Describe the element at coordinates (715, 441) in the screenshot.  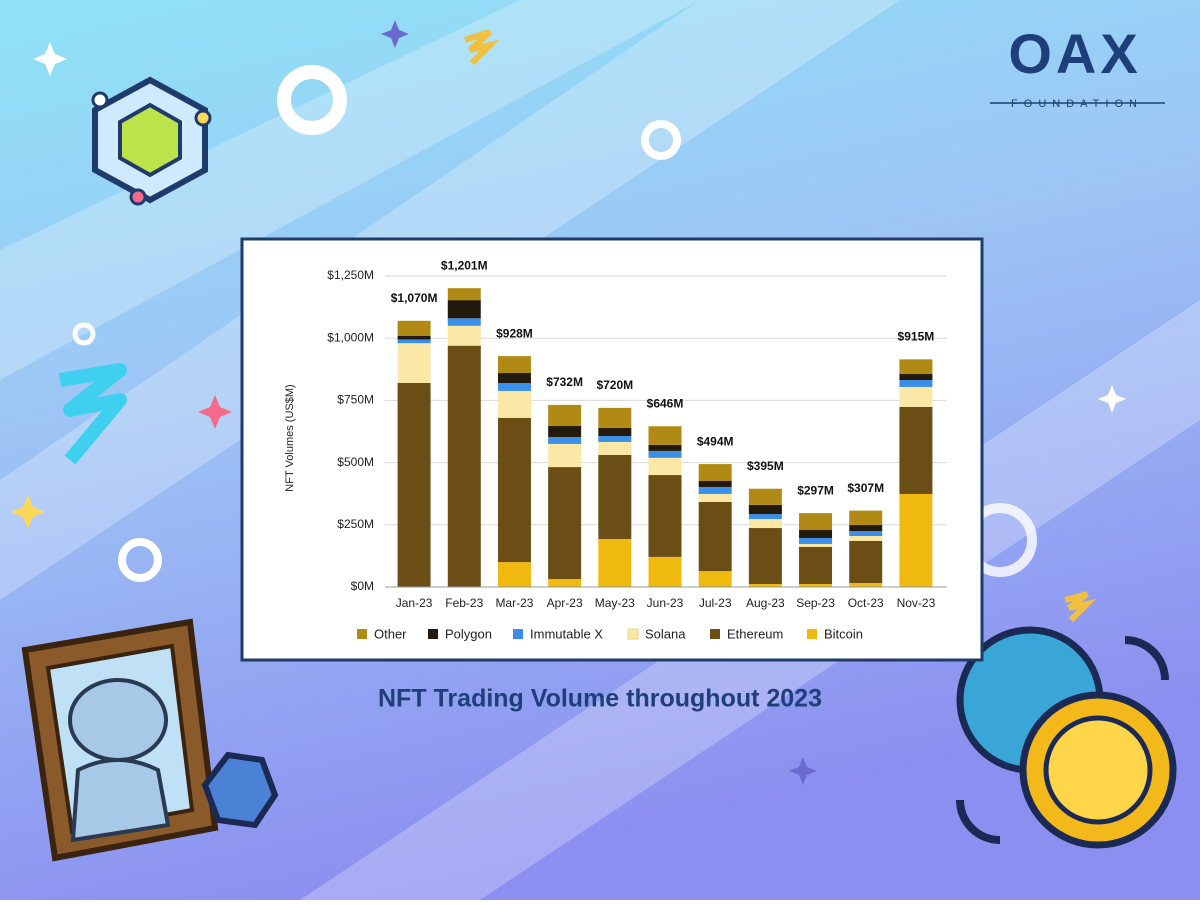
I see `total-label: $494M` at that location.